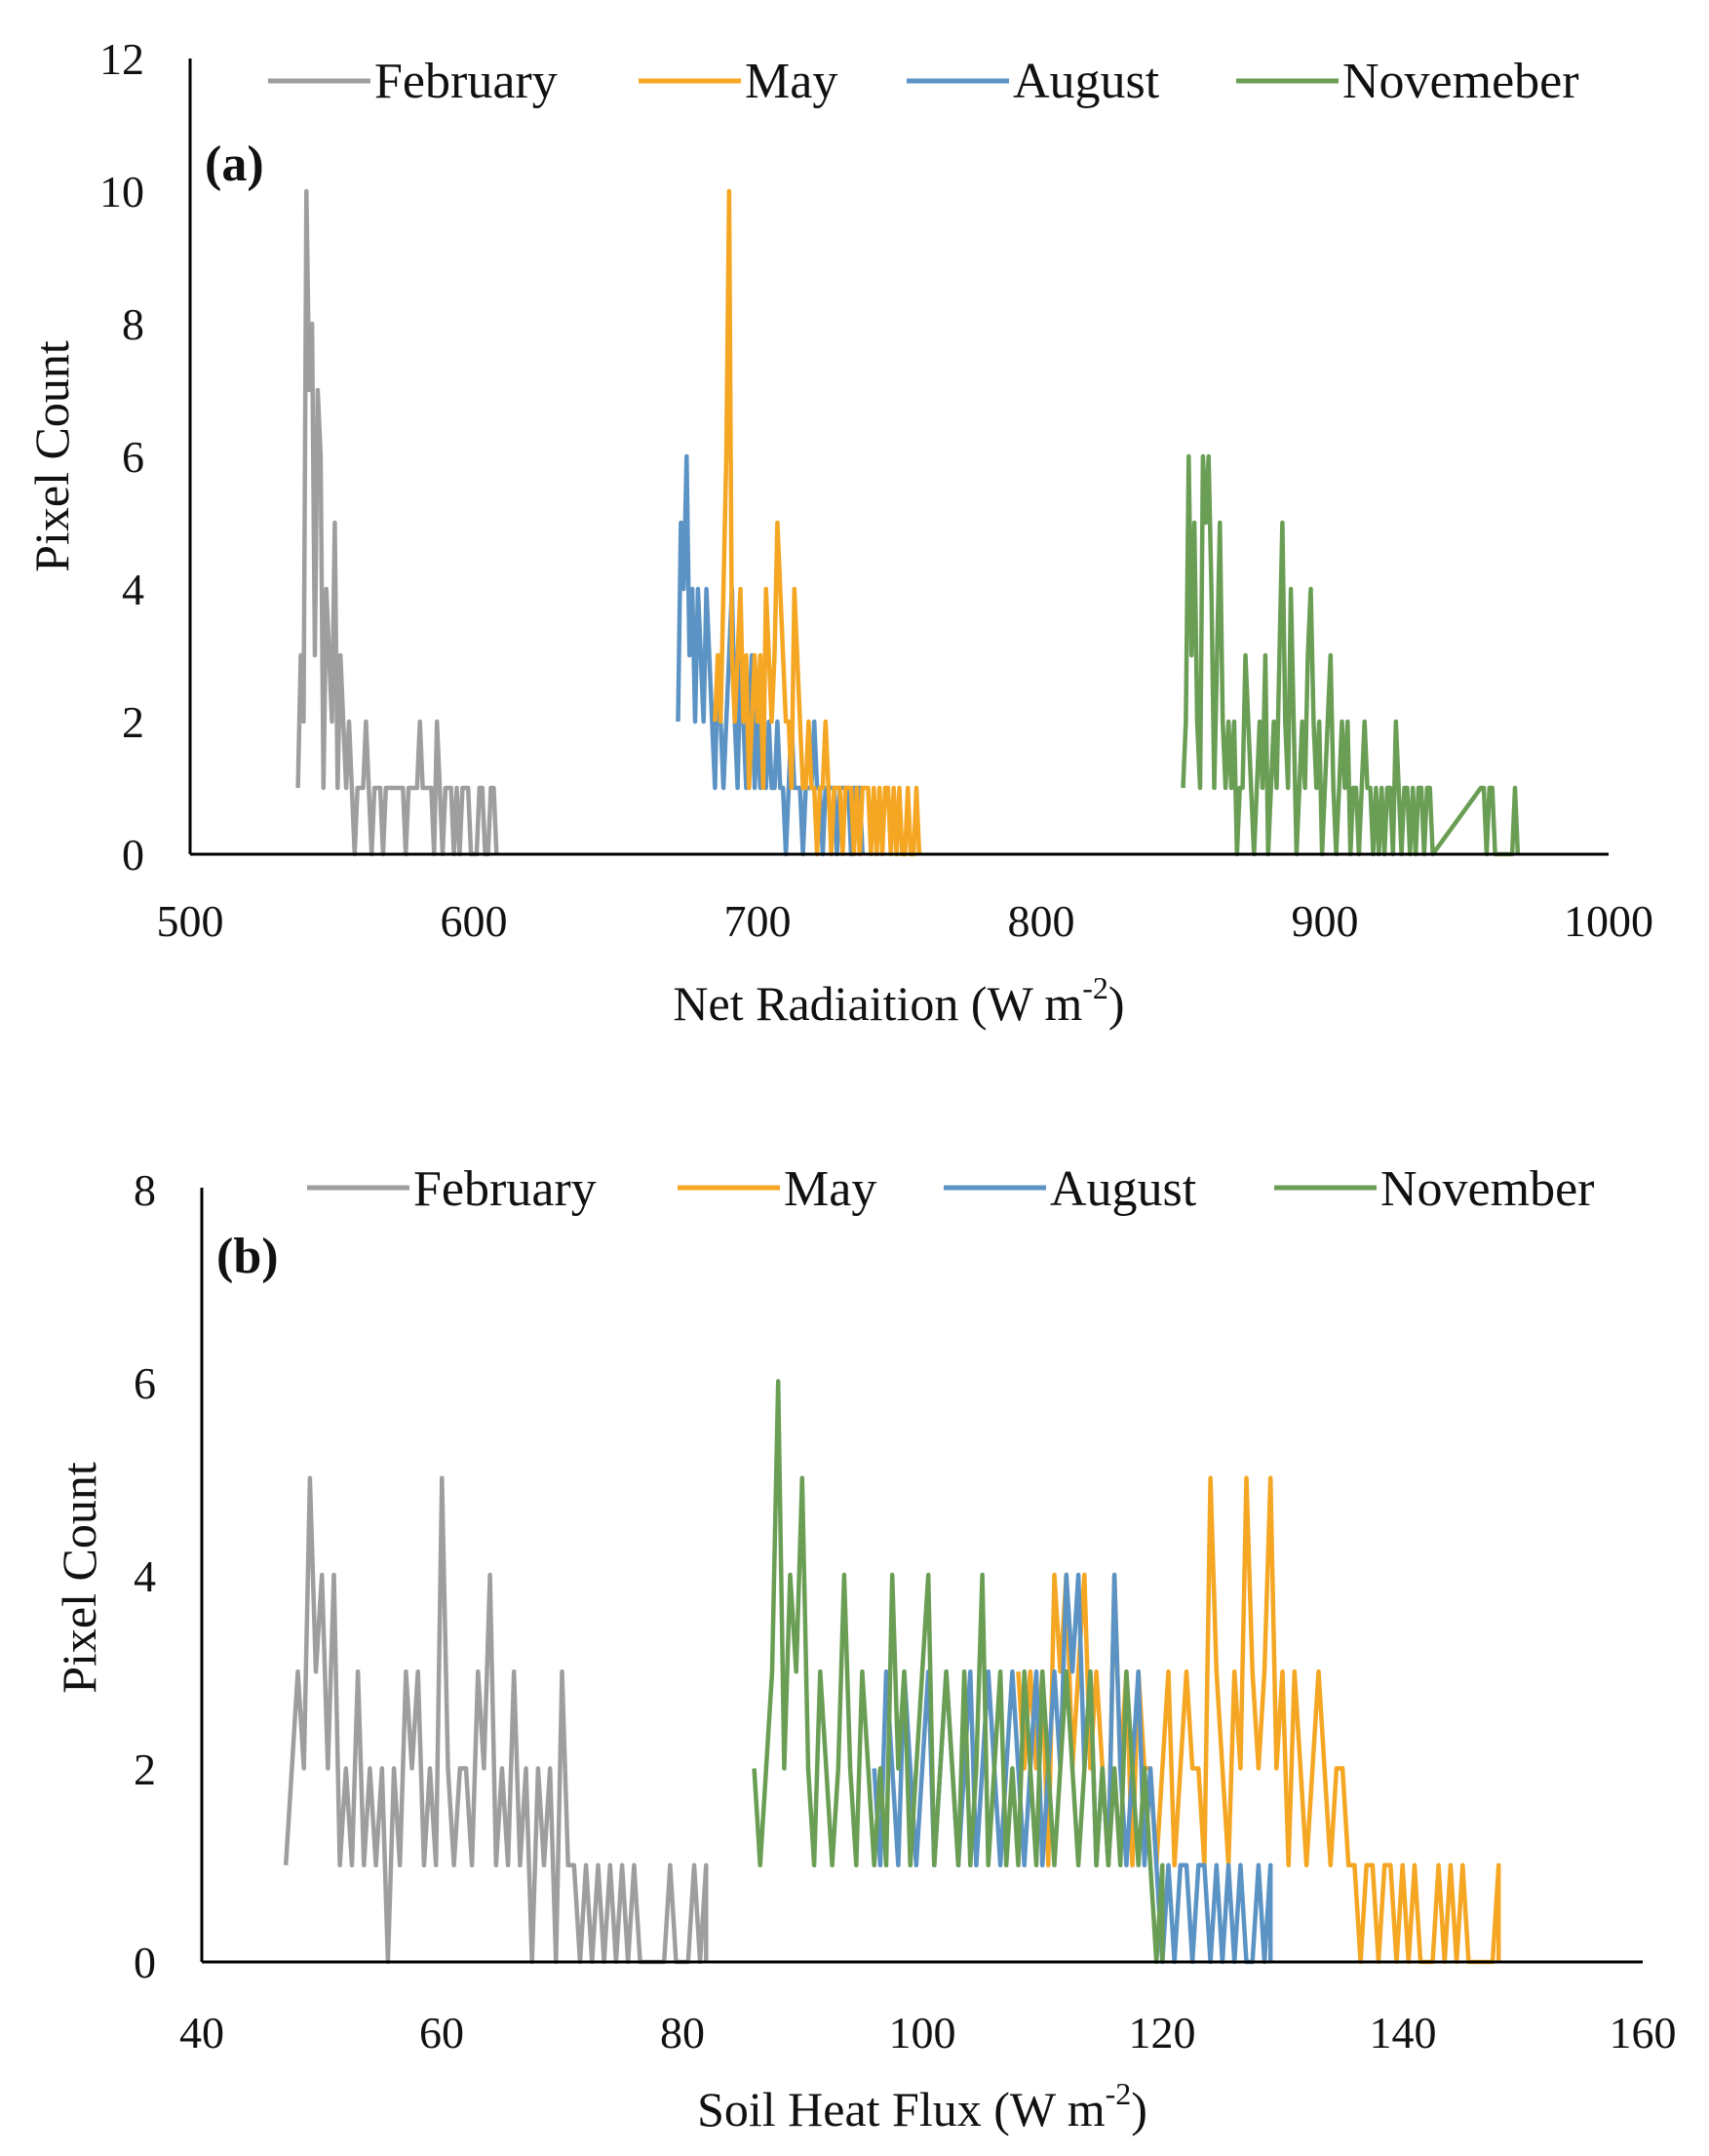 The width and height of the screenshot is (1709, 2156). Describe the element at coordinates (830, 1189) in the screenshot. I see `chart-b-legend-label-may: May` at that location.